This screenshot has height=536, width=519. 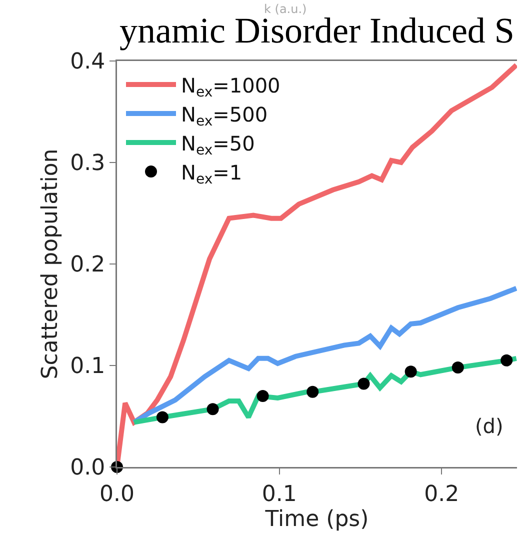 I want to click on y-tick-label: 0.1, so click(x=88, y=367).